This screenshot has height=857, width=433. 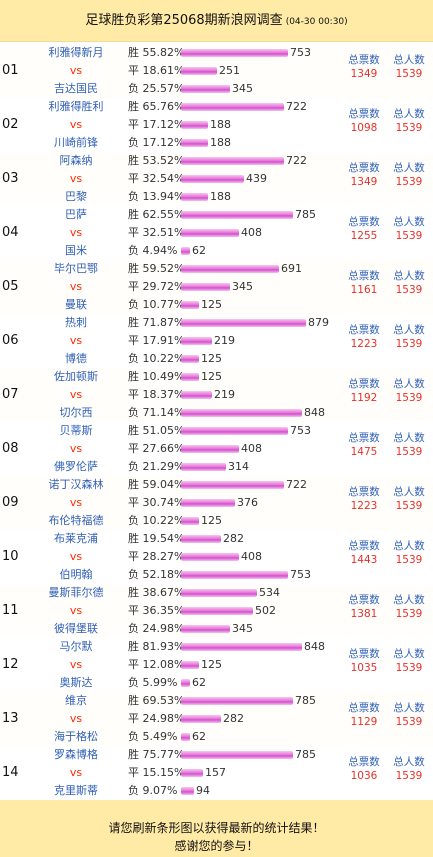 What do you see at coordinates (76, 682) in the screenshot?
I see `away-team: 奥斯达` at bounding box center [76, 682].